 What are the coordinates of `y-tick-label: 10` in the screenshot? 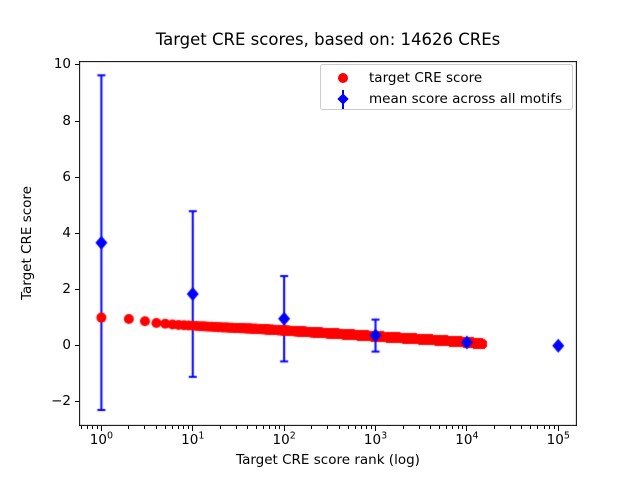 It's located at (62, 64).